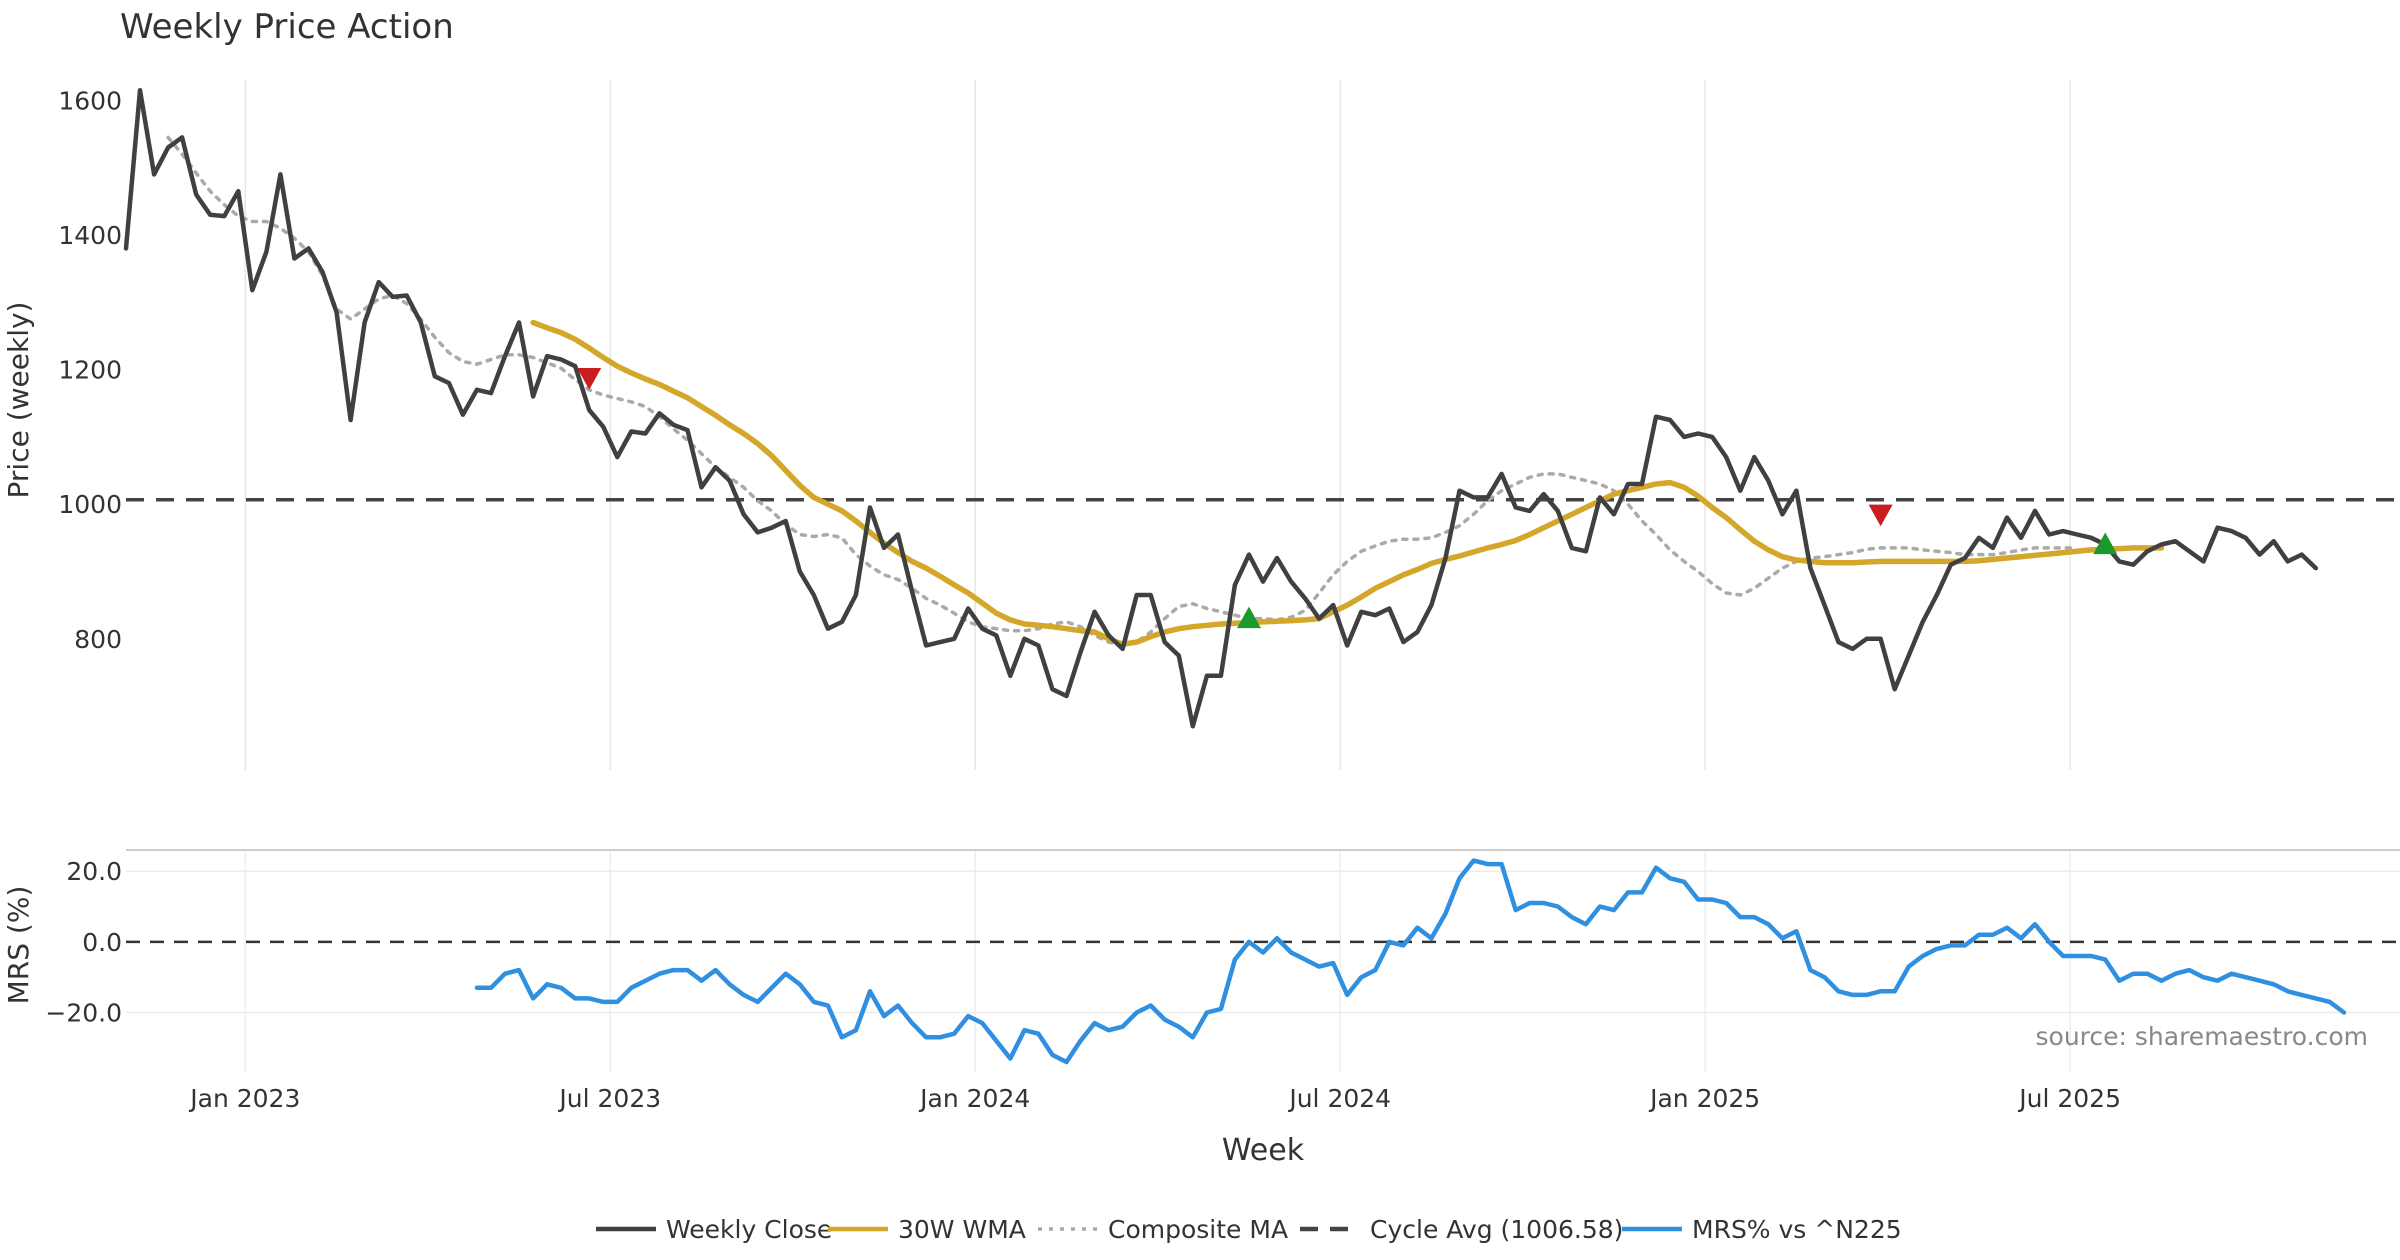  I want to click on mrs-line, so click(1410, 961).